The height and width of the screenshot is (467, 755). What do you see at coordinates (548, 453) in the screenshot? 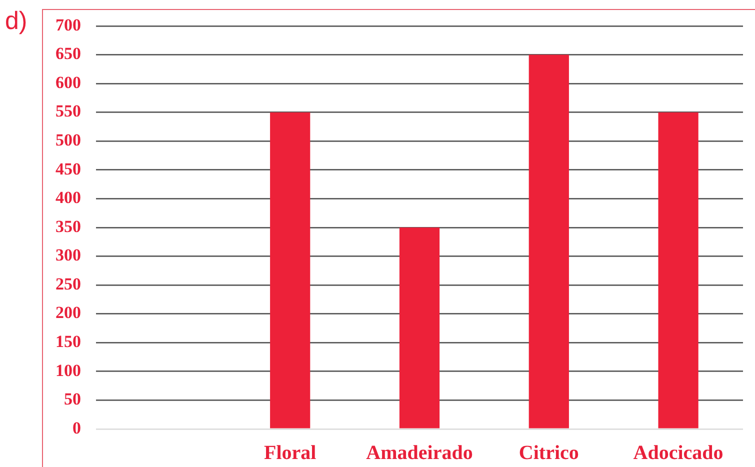
I see `x-tick-label: Citrico` at bounding box center [548, 453].